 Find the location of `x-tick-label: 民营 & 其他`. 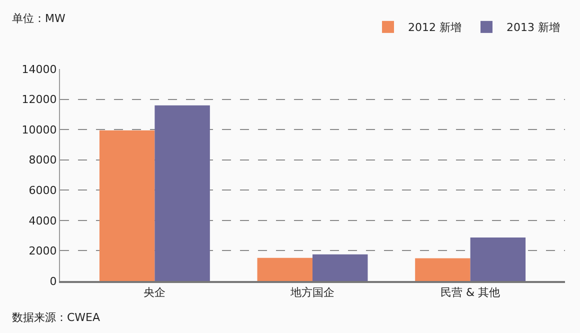

x-tick-label: 民营 & 其他 is located at coordinates (470, 293).